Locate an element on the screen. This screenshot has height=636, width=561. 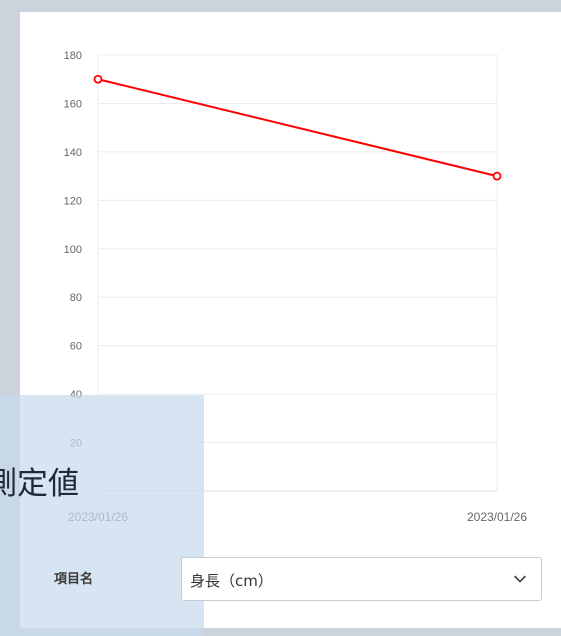
series-lines is located at coordinates (297, 128).